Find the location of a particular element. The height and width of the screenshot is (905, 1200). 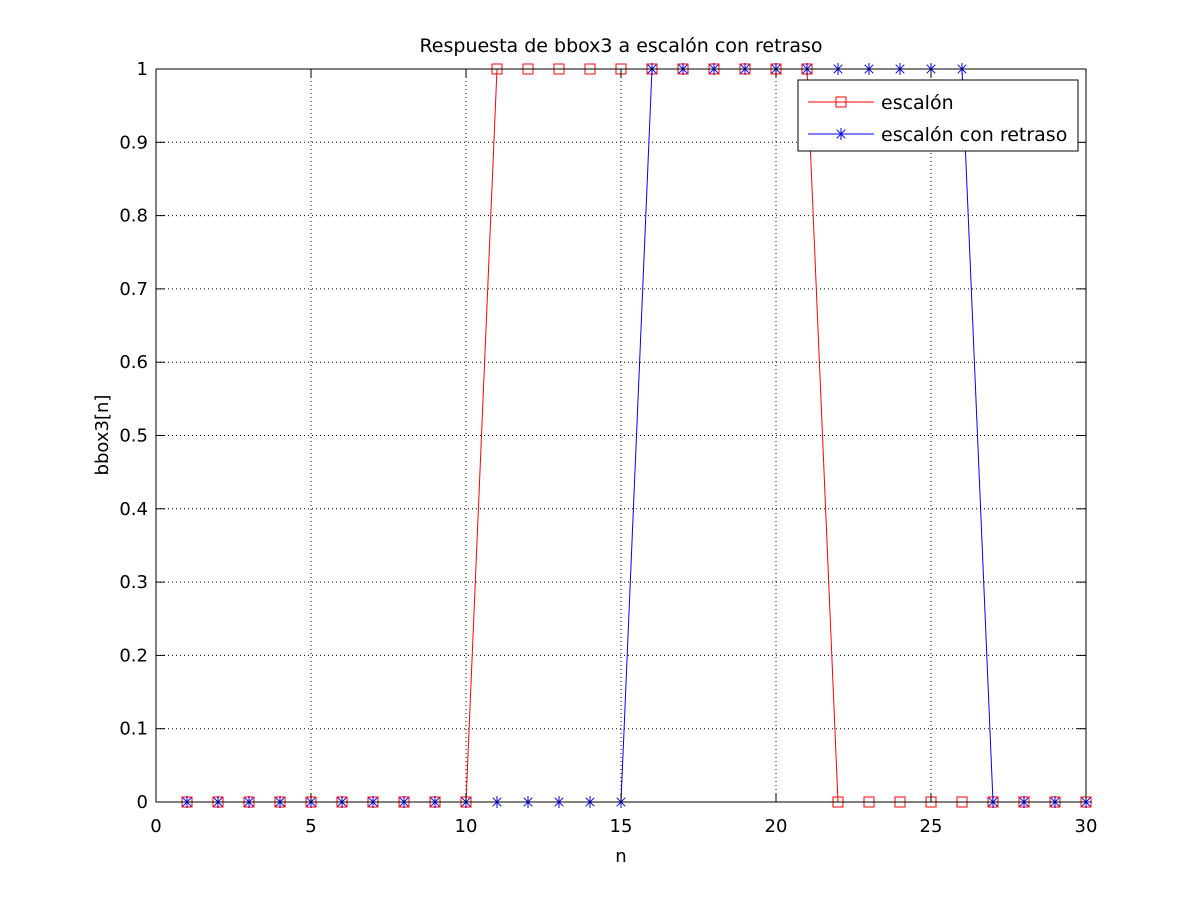

x-tick-label: 25 is located at coordinates (931, 826).